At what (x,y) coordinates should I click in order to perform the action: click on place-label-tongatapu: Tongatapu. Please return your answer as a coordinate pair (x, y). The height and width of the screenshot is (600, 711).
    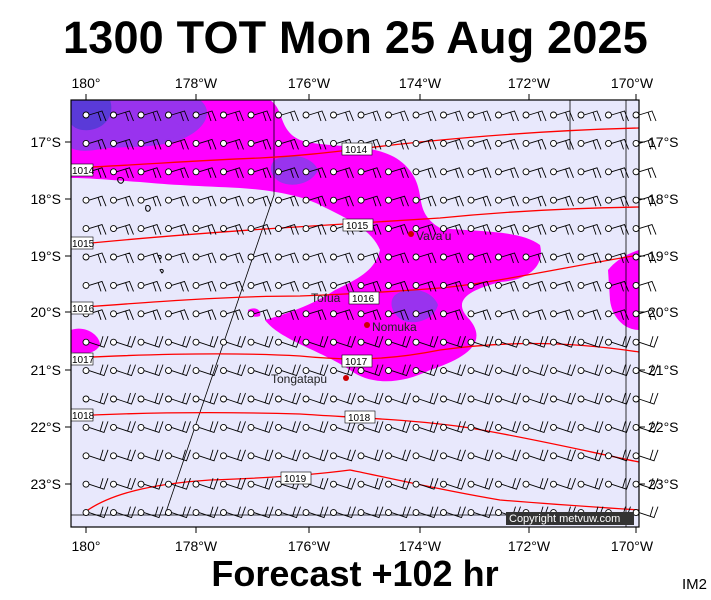
    Looking at the image, I should click on (299, 379).